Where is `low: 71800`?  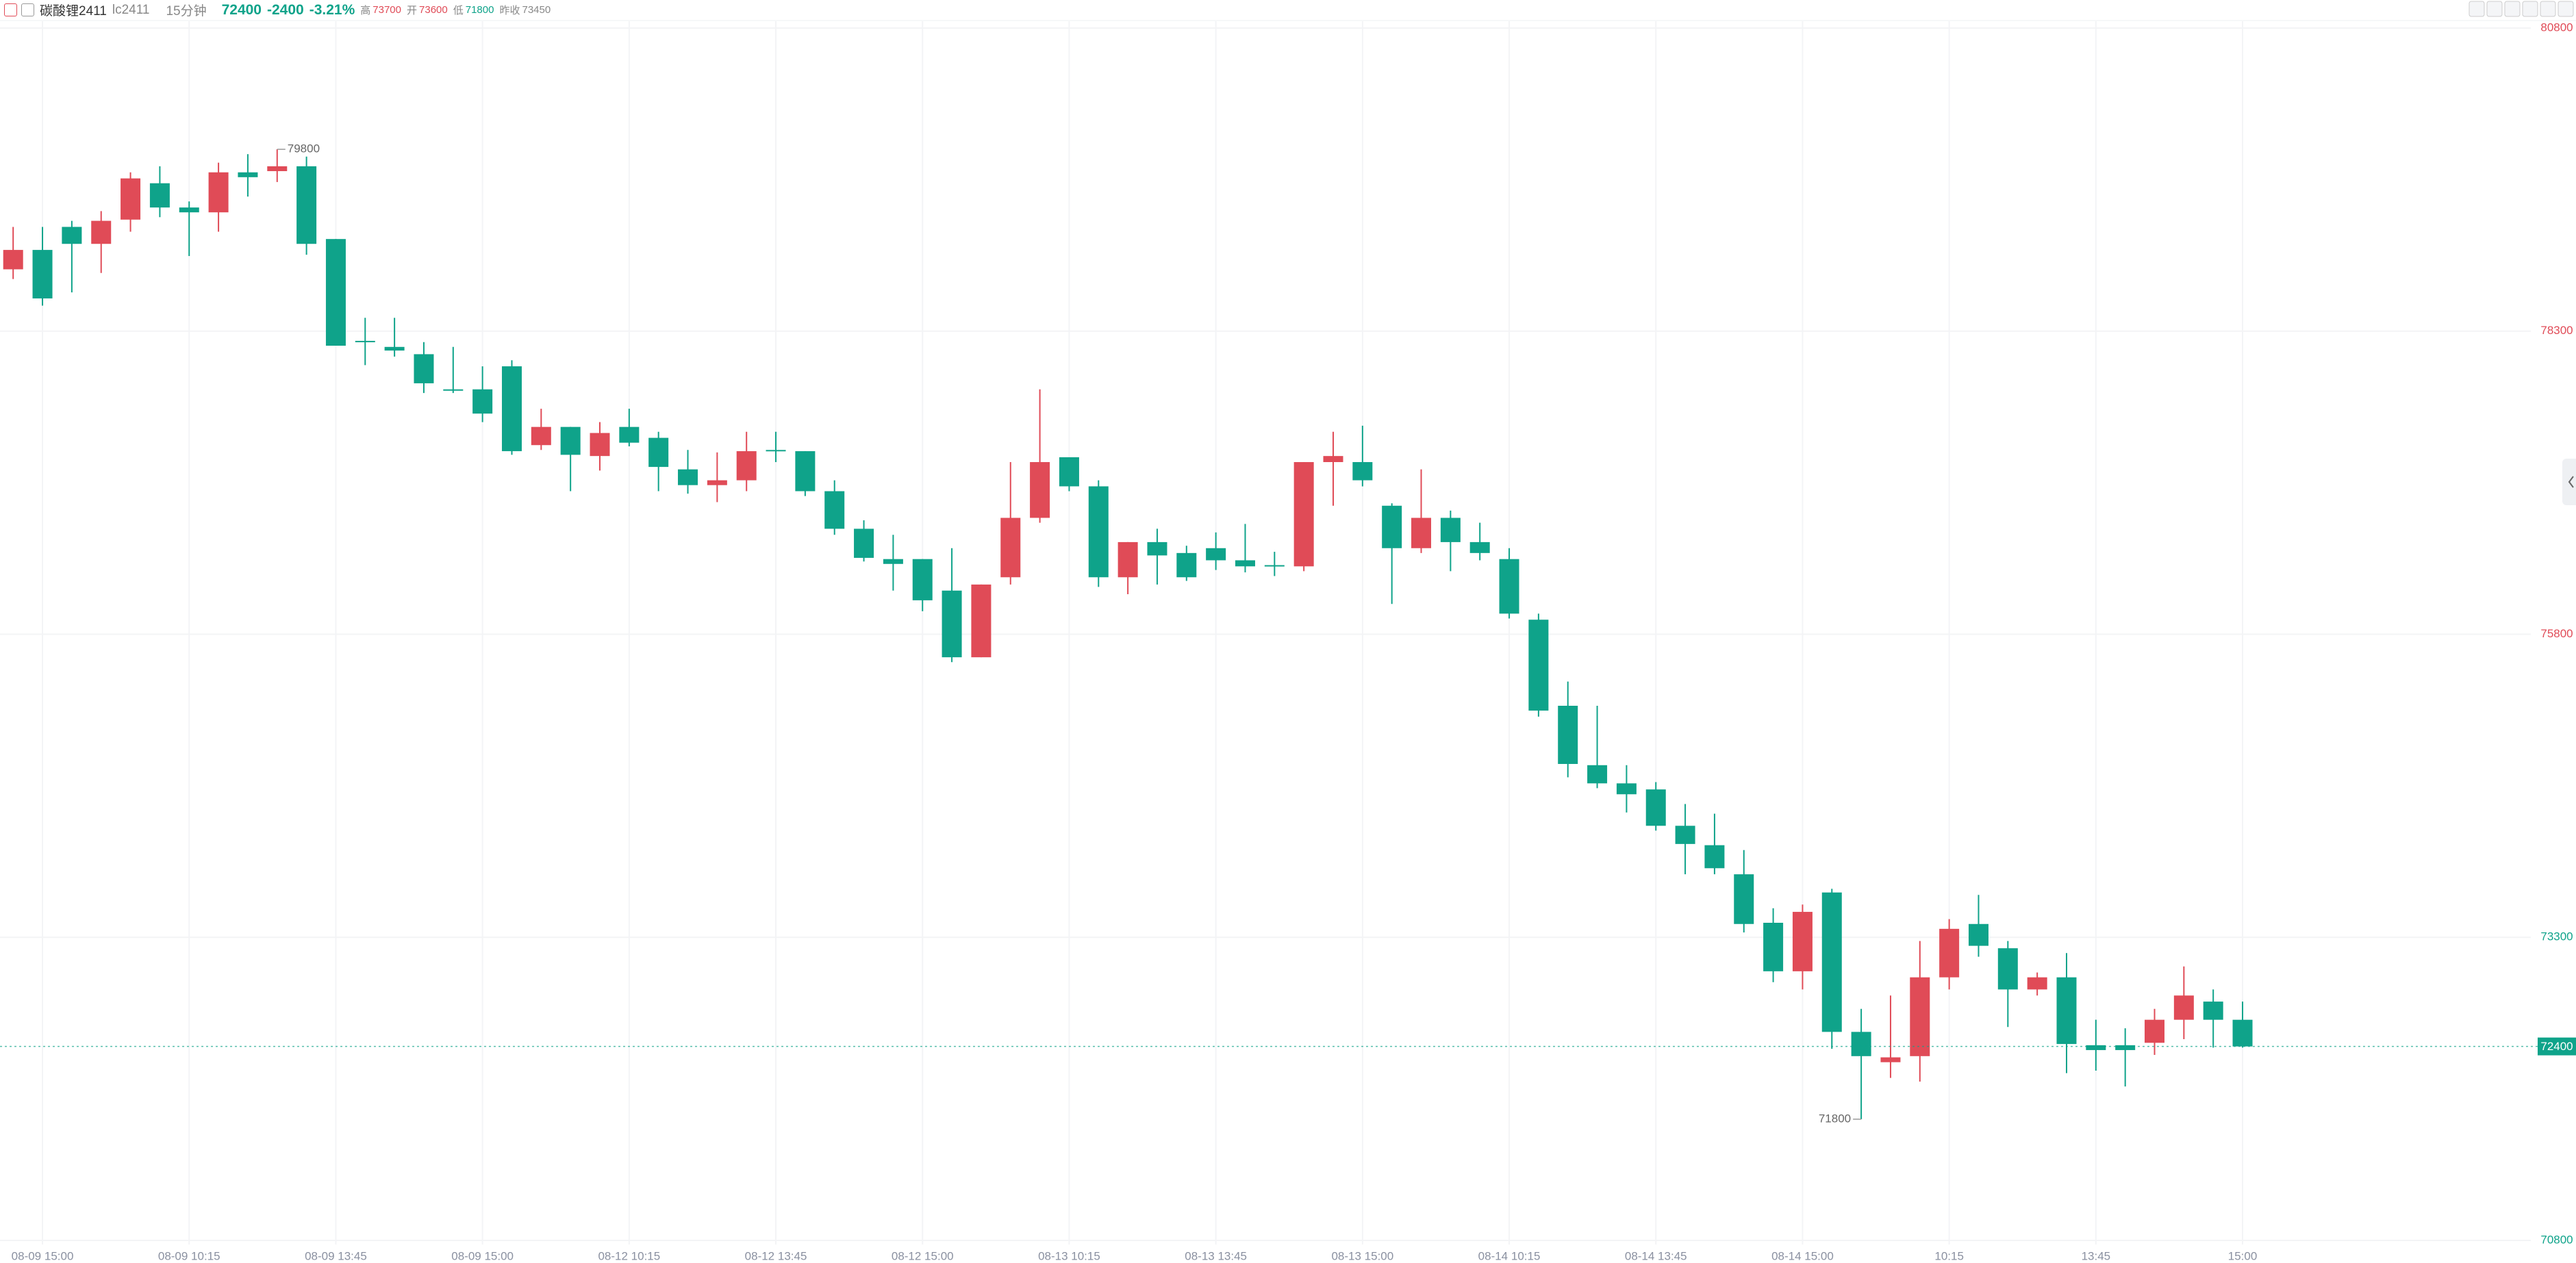
low: 71800 is located at coordinates (480, 10).